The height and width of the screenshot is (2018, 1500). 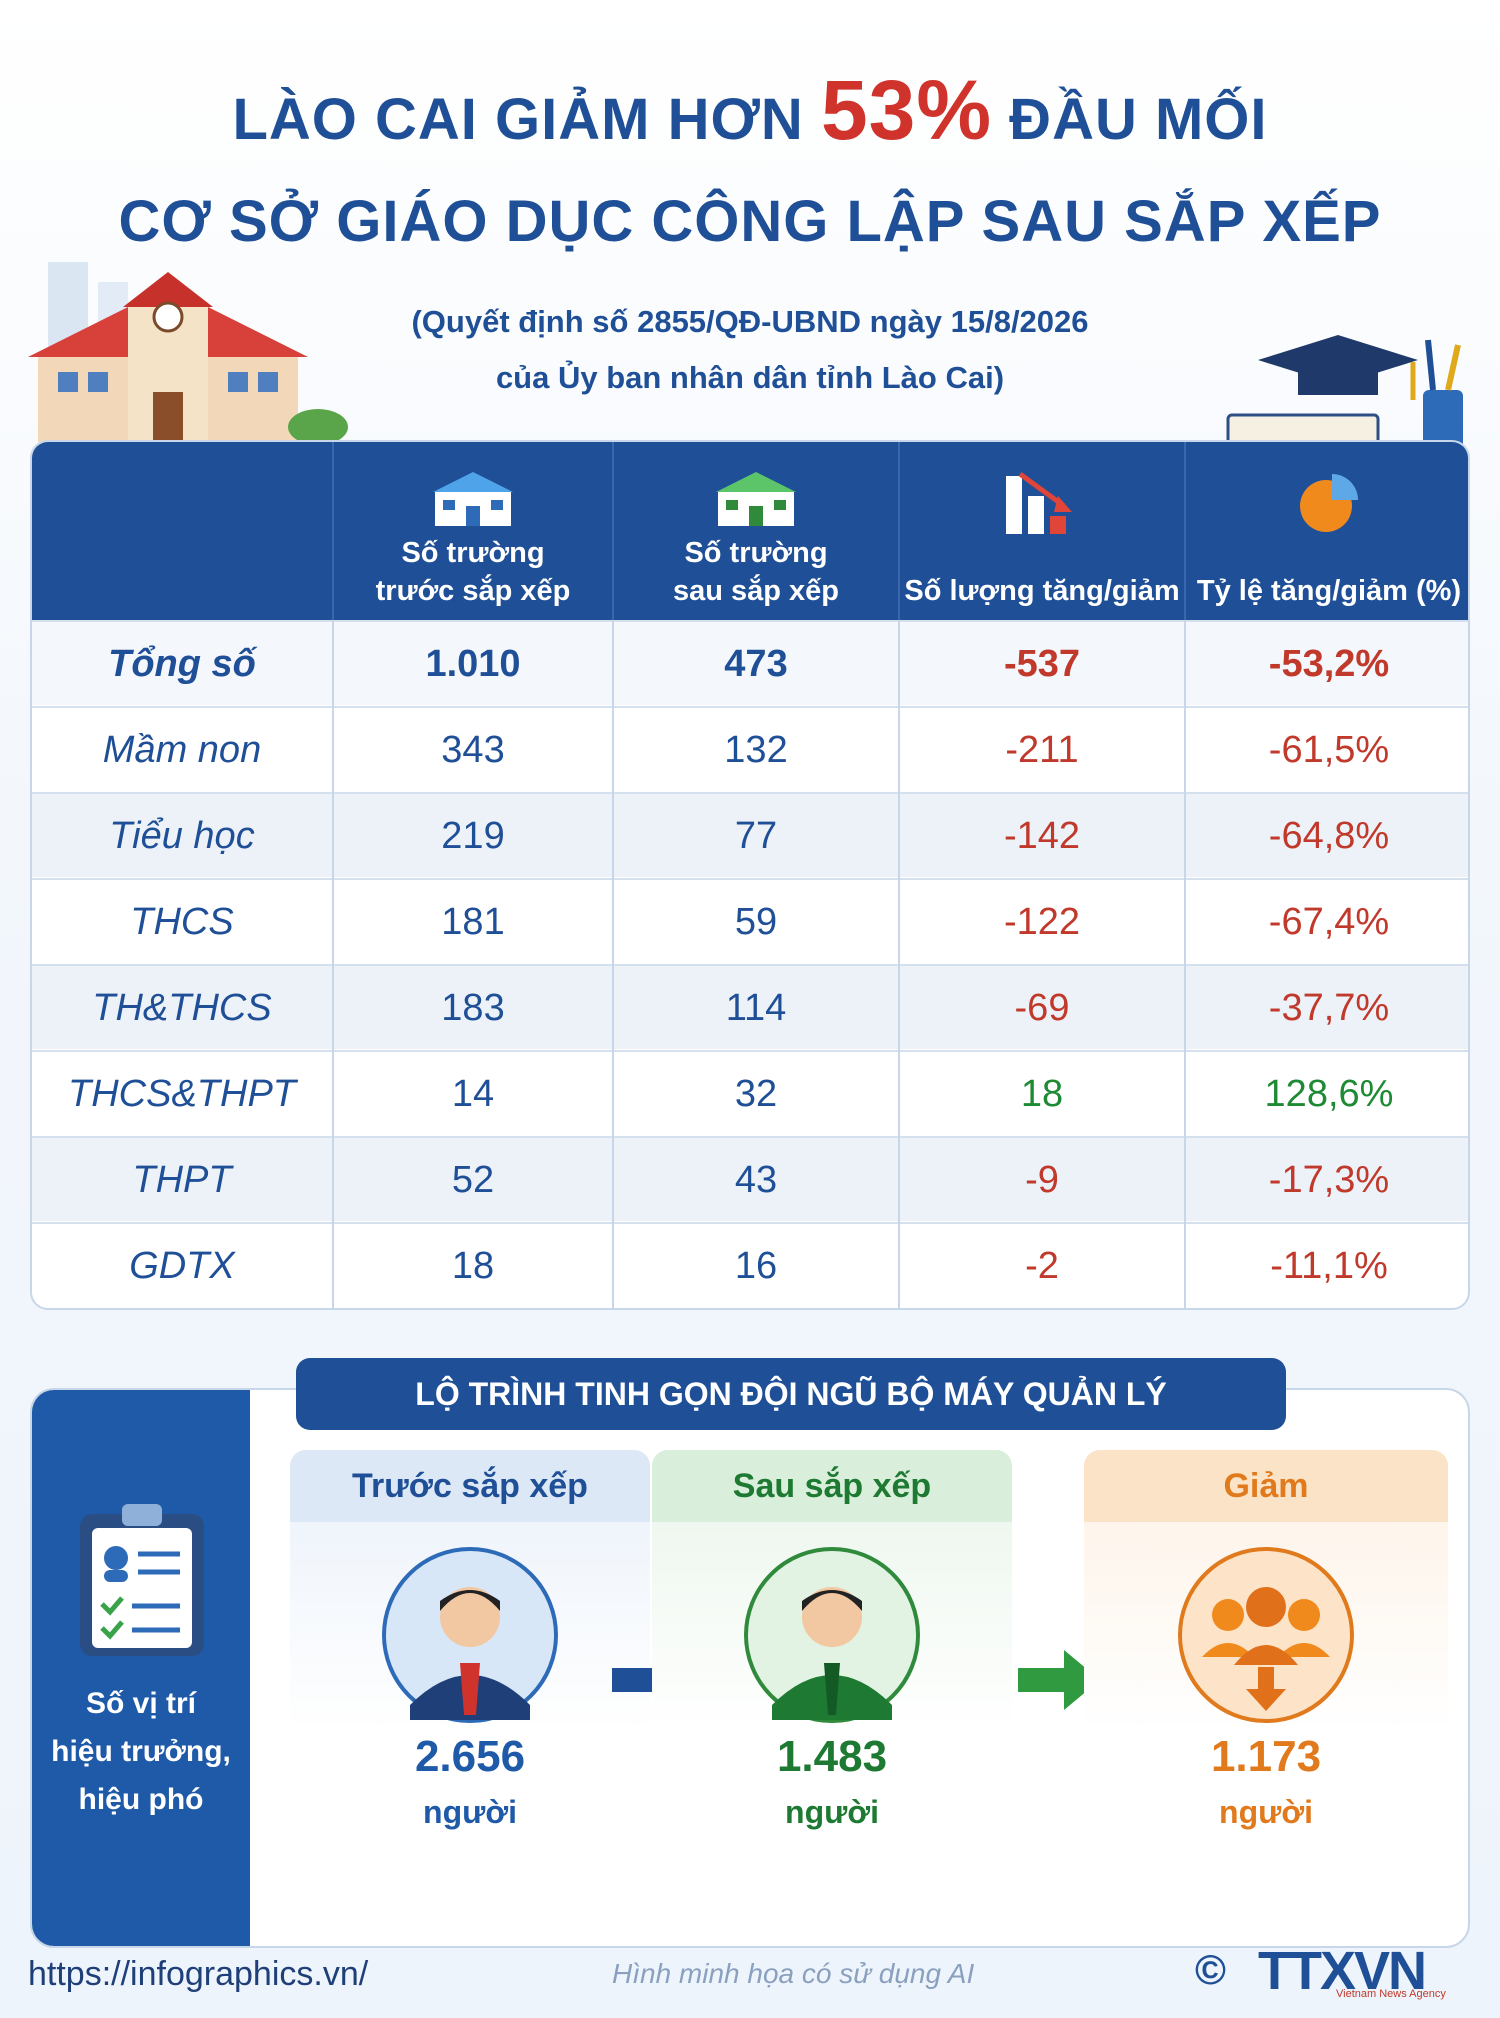 I want to click on reduced-unit: người, so click(x=1266, y=1812).